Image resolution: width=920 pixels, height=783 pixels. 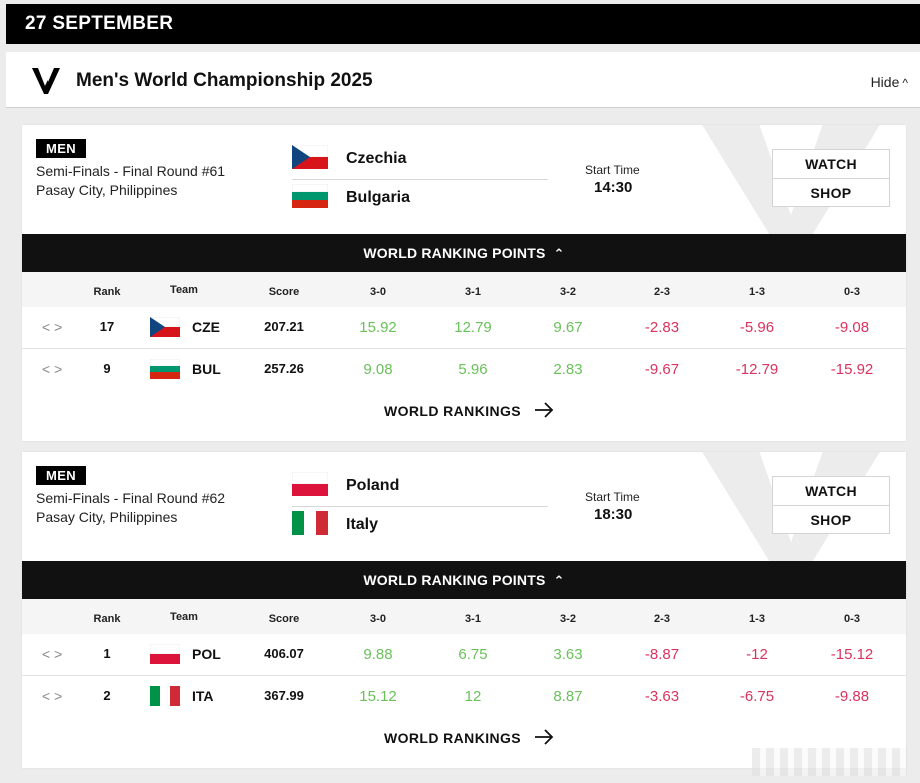 What do you see at coordinates (885, 82) in the screenshot?
I see `hide-label: Hide` at bounding box center [885, 82].